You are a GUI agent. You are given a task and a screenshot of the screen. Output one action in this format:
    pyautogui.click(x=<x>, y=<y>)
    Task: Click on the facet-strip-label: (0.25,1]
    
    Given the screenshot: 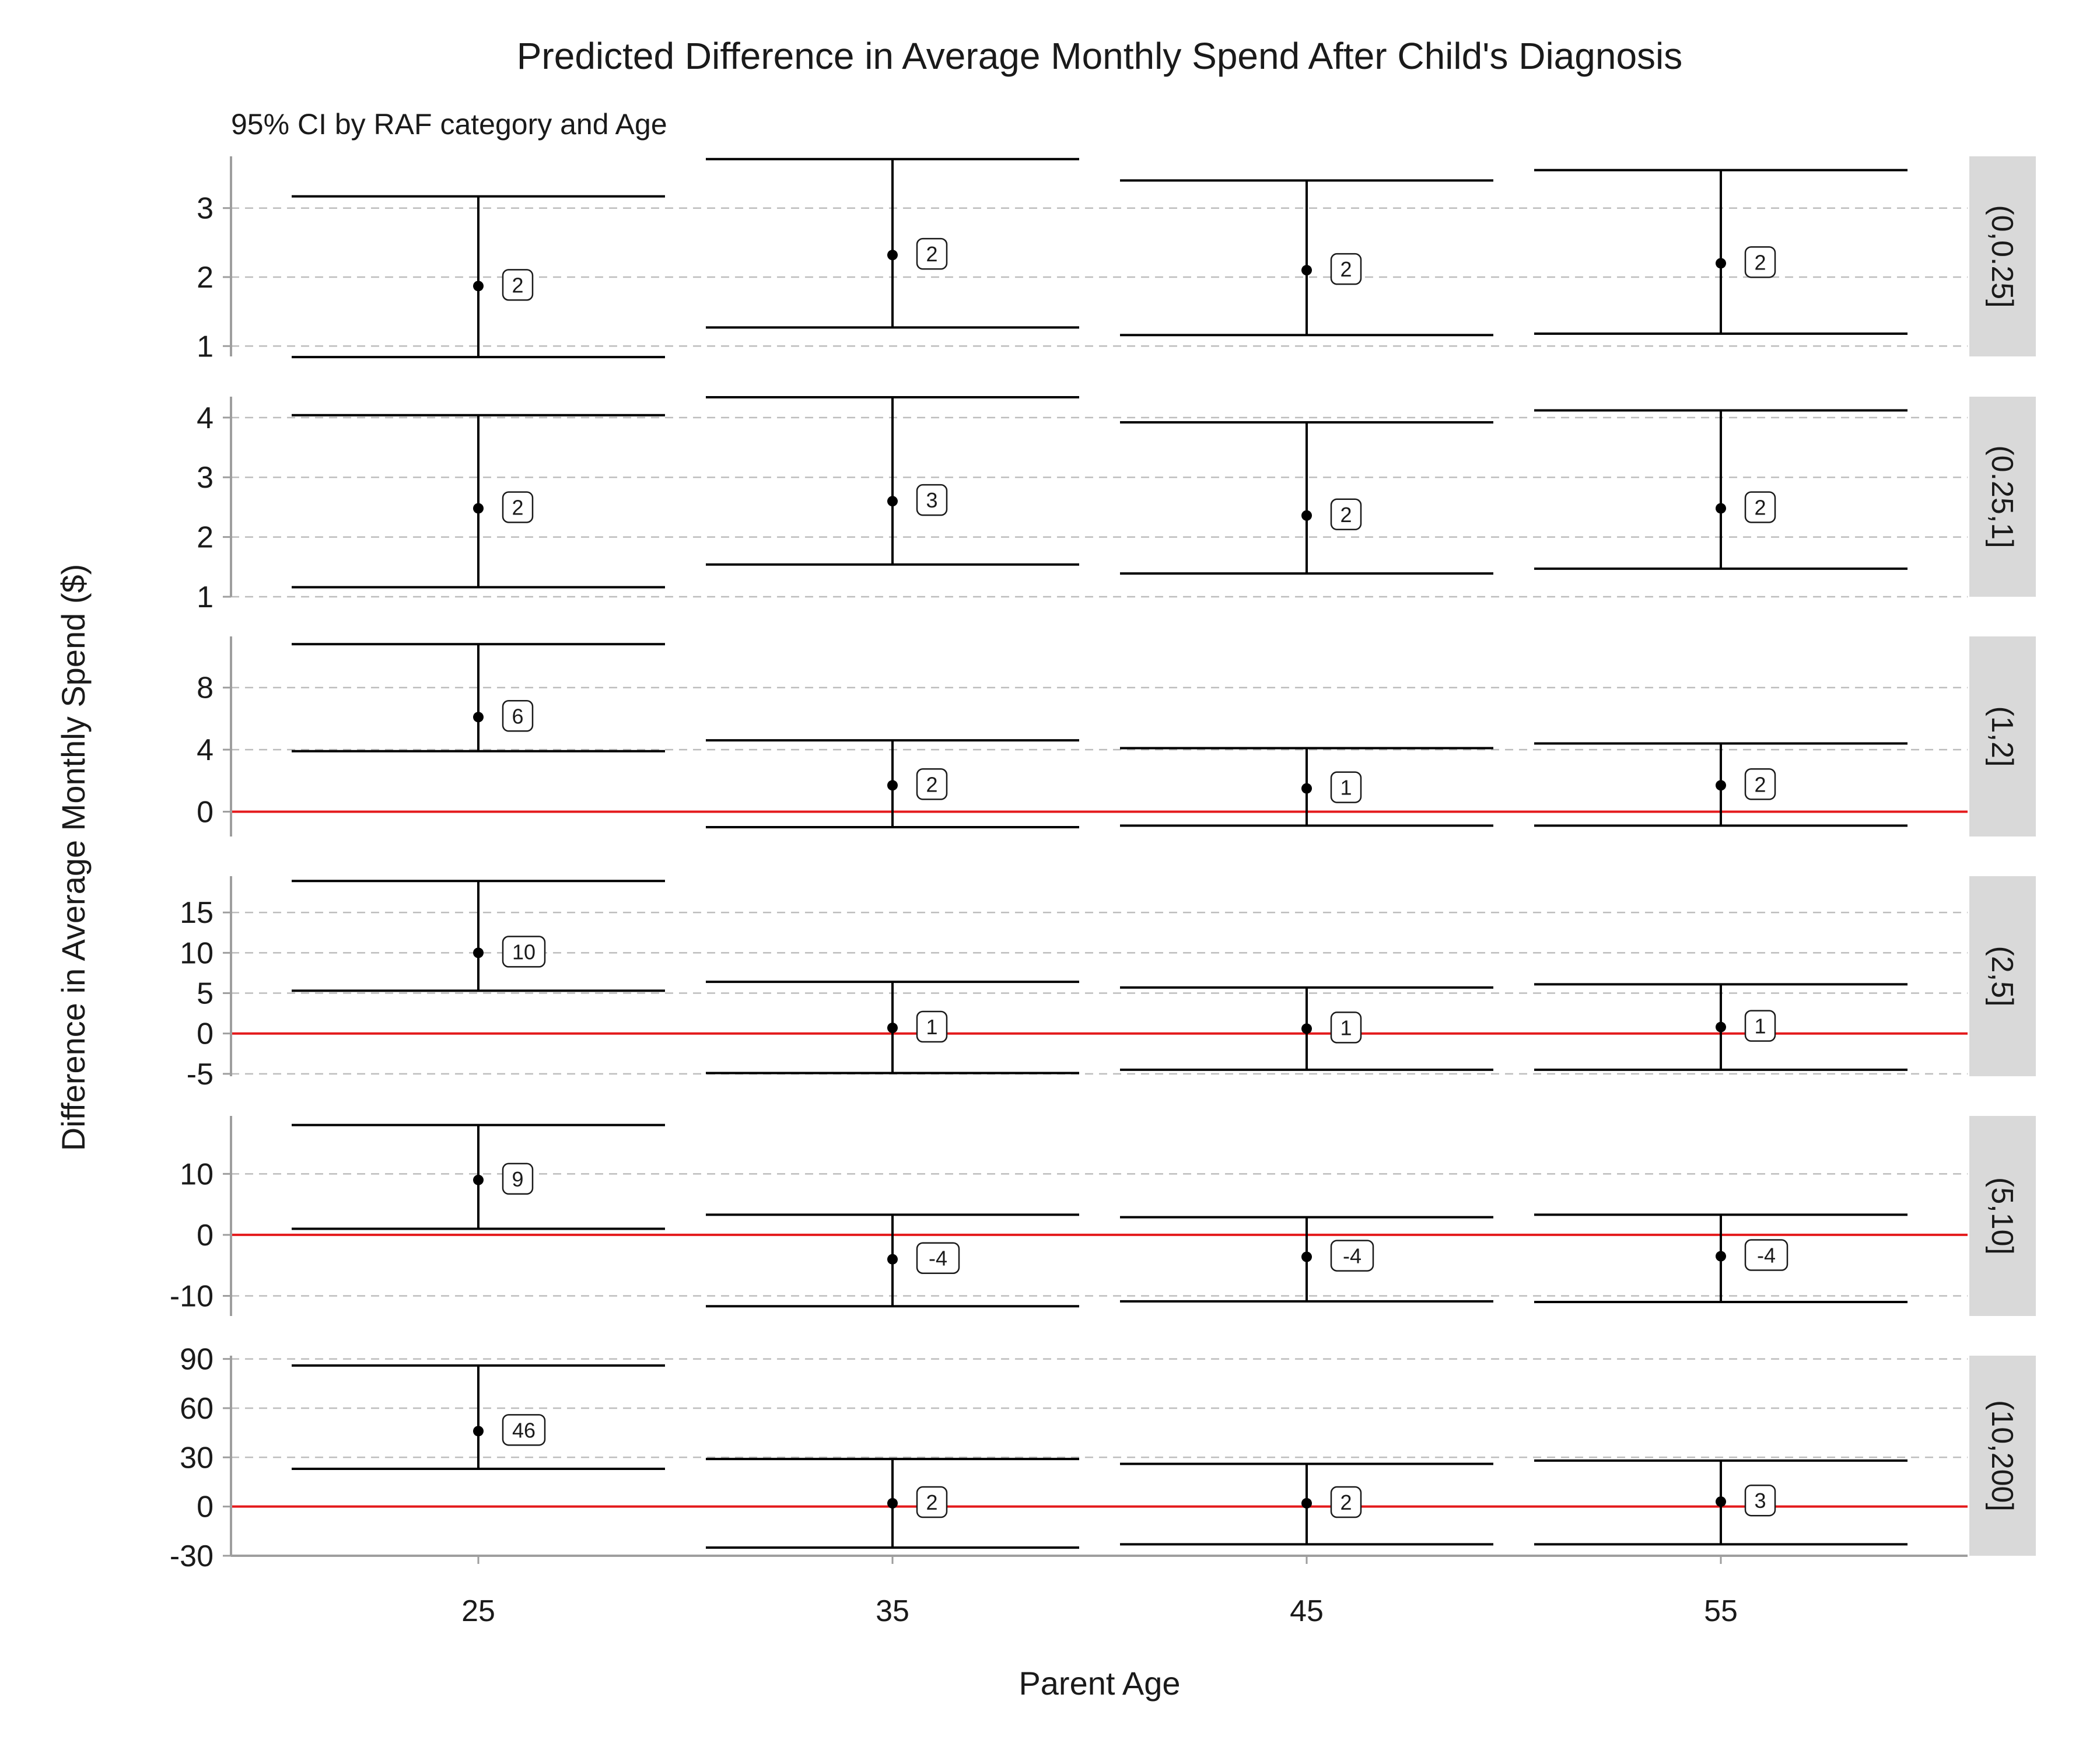 What is the action you would take?
    pyautogui.click(x=2002, y=496)
    